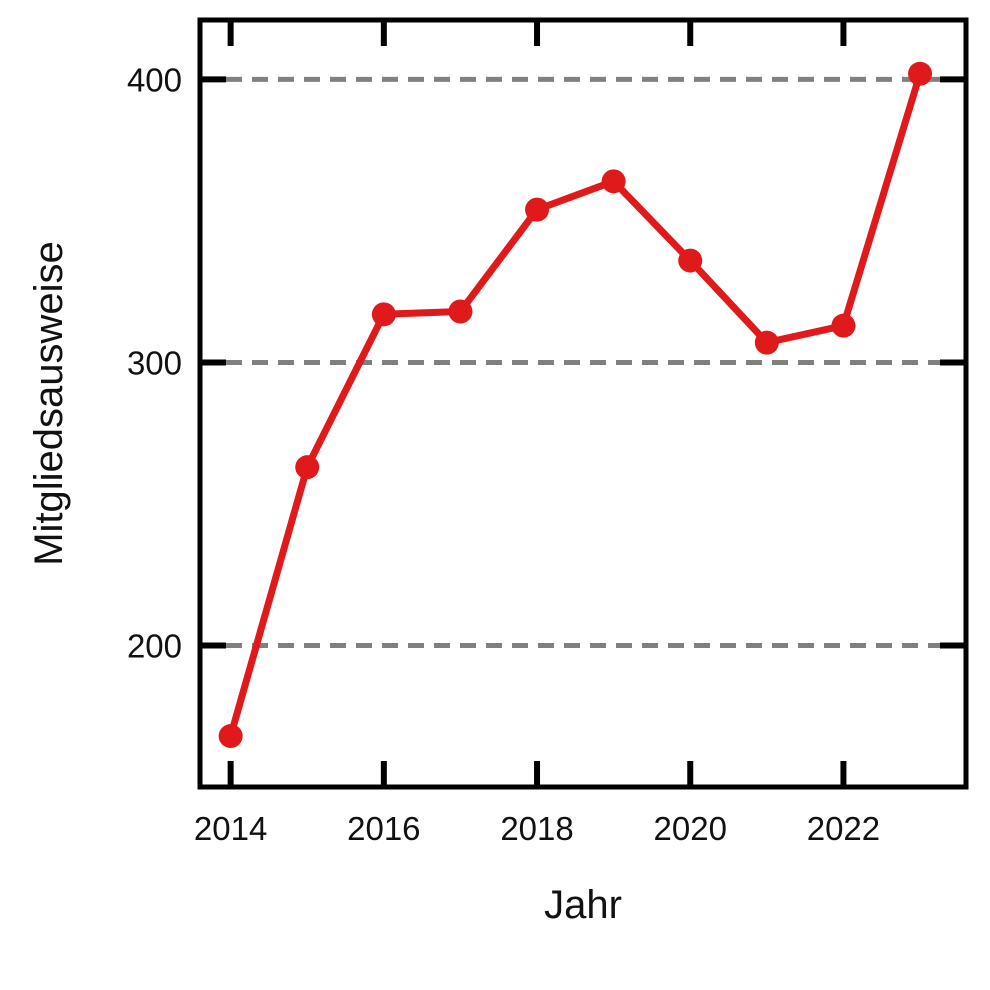  Describe the element at coordinates (154, 79) in the screenshot. I see `y-tick-label: 400` at that location.